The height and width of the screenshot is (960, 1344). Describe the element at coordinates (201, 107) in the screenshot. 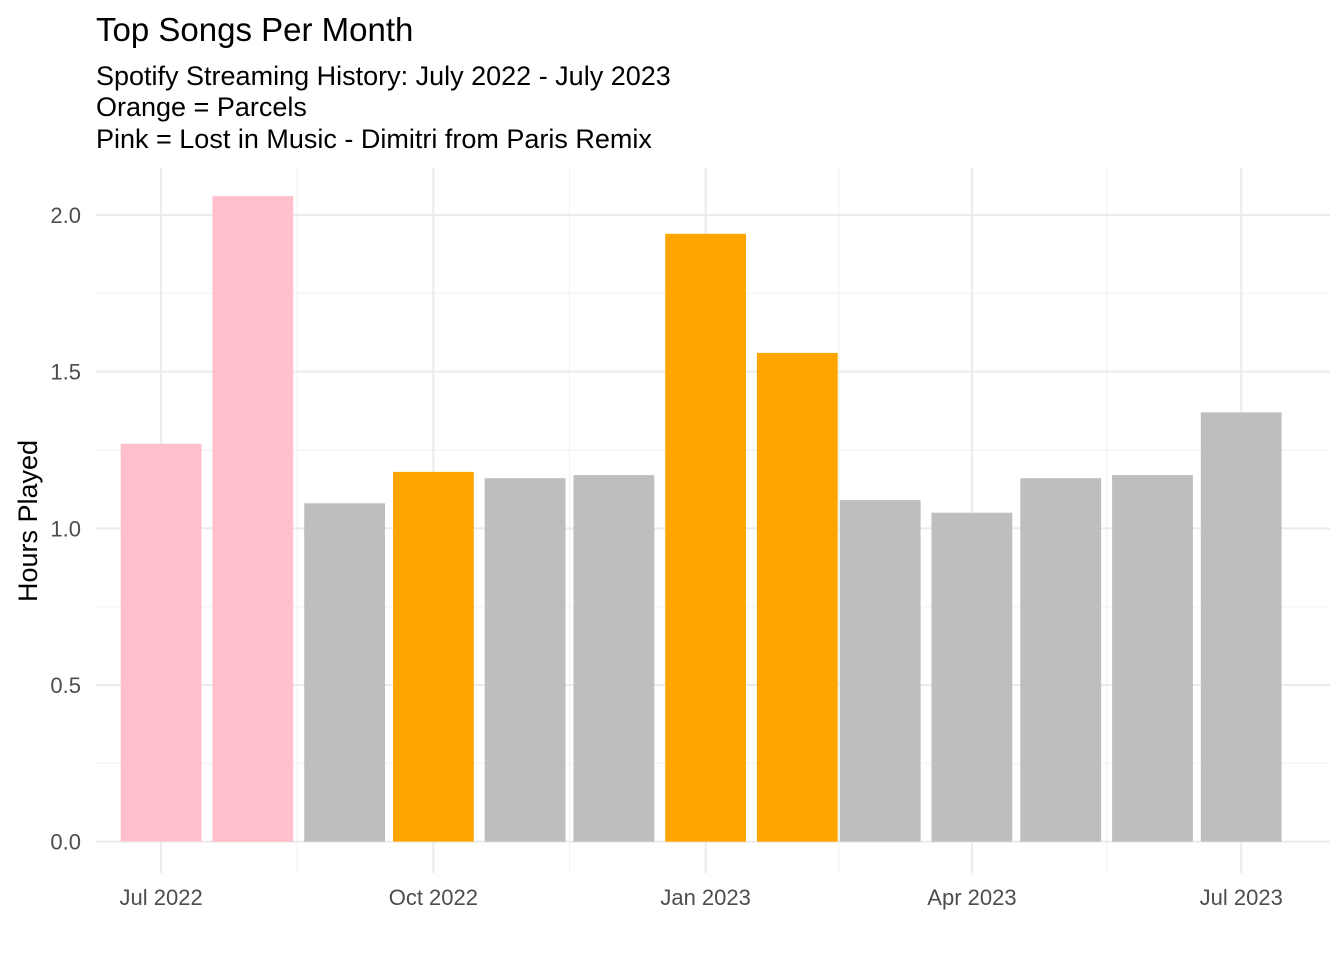

I see `chart-subtitle-line-2: Orange = Parcels` at that location.